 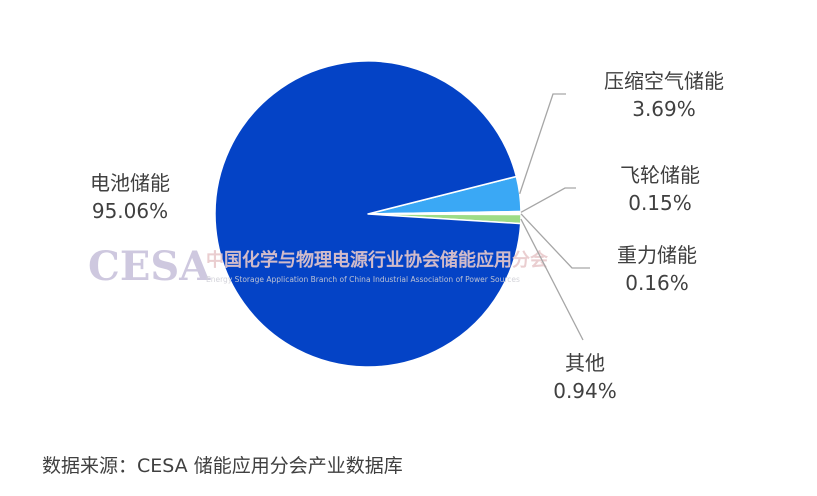 What do you see at coordinates (222, 466) in the screenshot?
I see `data-source-note: 数据来源：CESA 储能应用分会产业数据库` at bounding box center [222, 466].